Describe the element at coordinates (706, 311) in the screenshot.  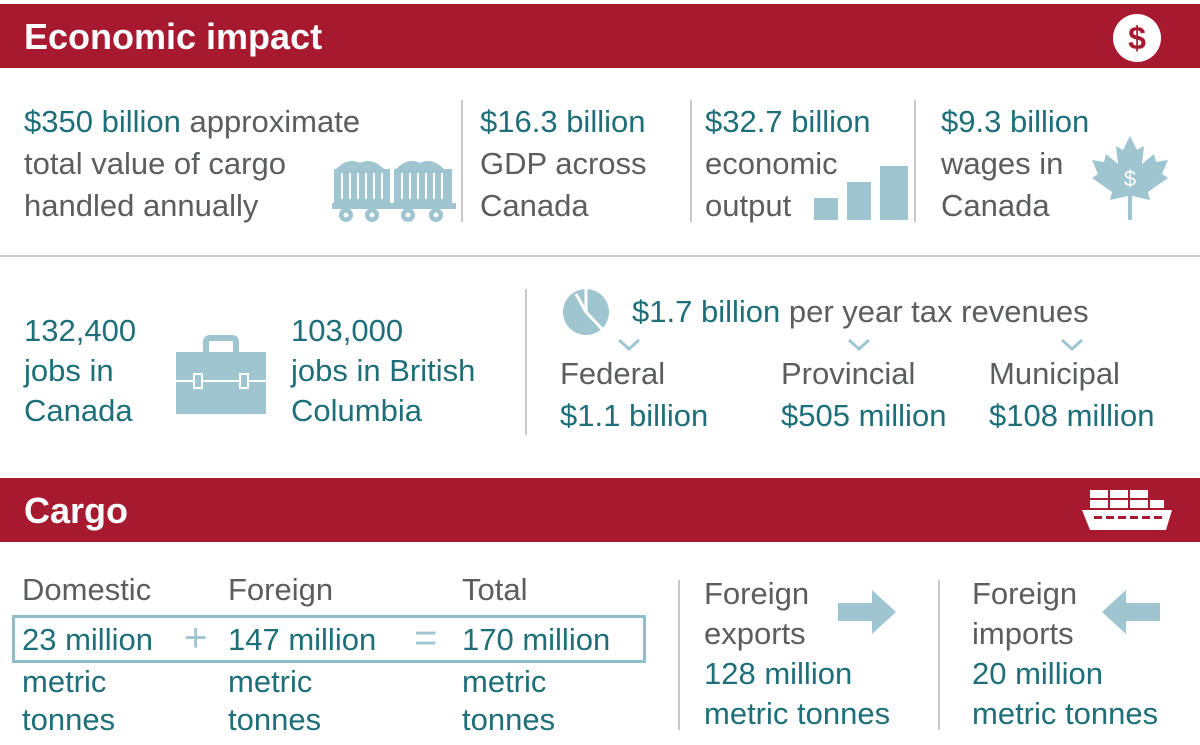
I see `tax-amount: $1.7 billion` at that location.